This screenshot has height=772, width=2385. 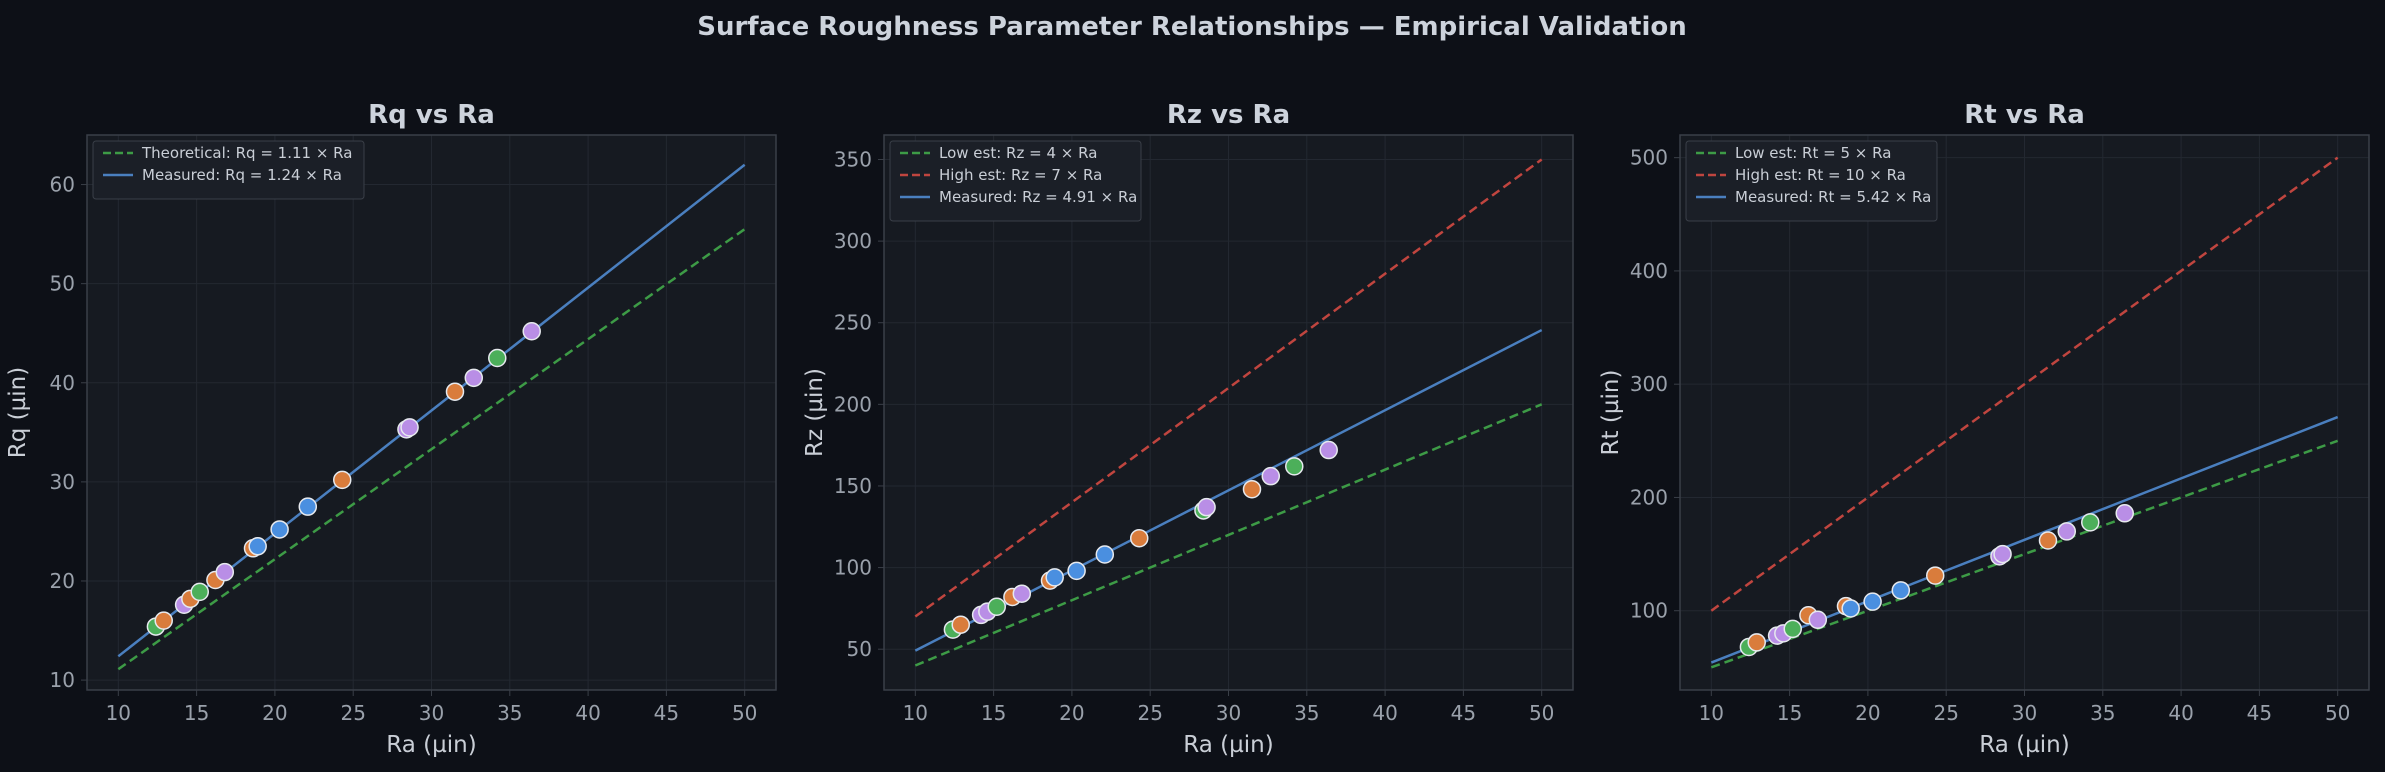 What do you see at coordinates (853, 323) in the screenshot?
I see `y-tick-label: 250` at bounding box center [853, 323].